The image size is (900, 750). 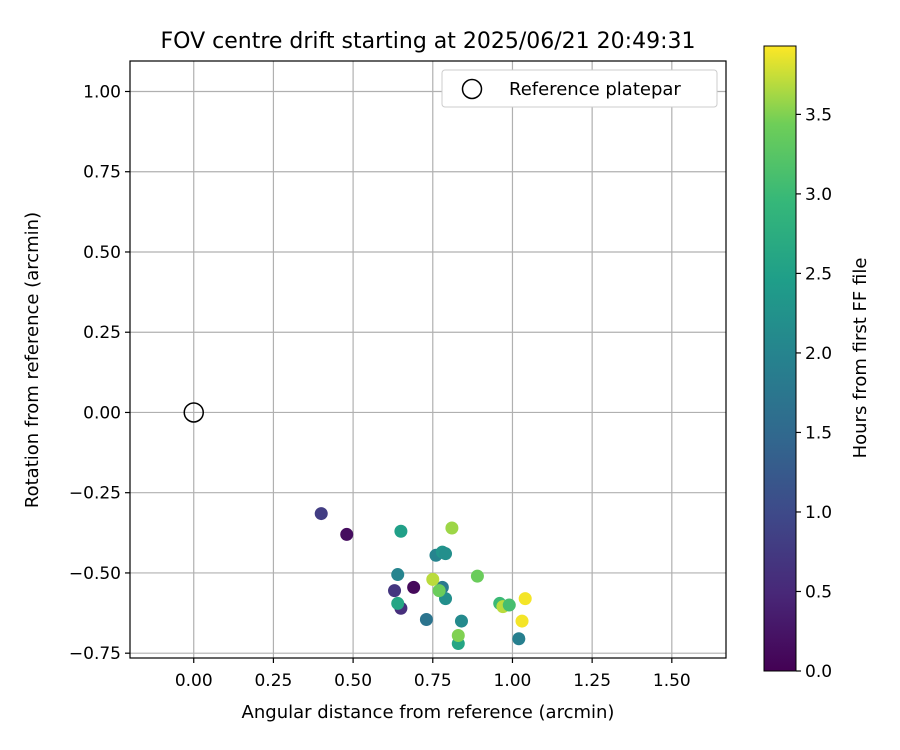 I want to click on y-axis-label: Rotation from reference (arcmin), so click(x=32, y=360).